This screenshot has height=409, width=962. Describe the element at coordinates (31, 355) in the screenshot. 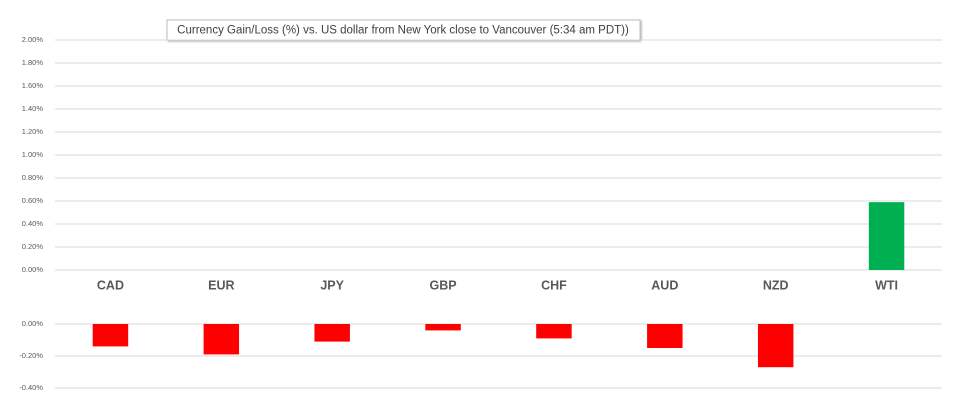

I see `y-tick-label: -0.20%` at that location.